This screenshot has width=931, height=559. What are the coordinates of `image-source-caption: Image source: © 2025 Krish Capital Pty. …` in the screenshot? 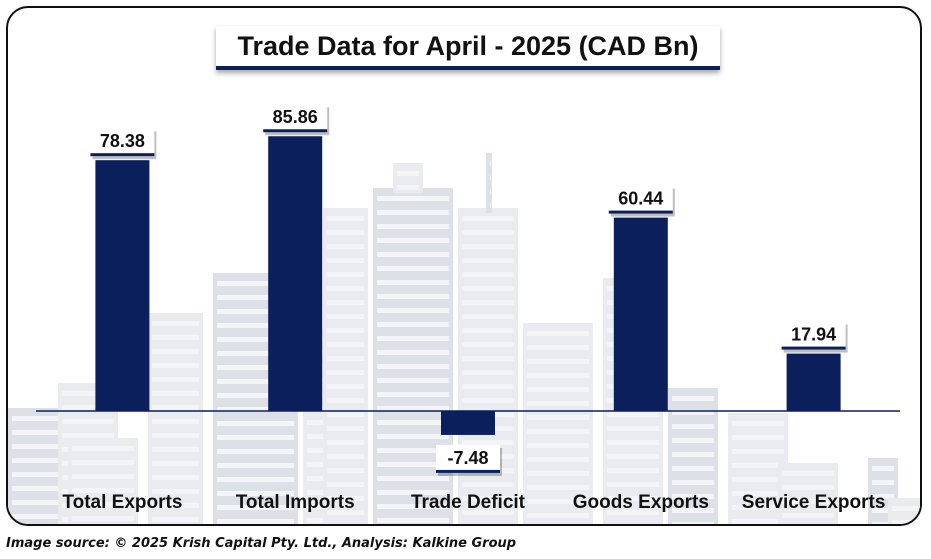 It's located at (261, 543).